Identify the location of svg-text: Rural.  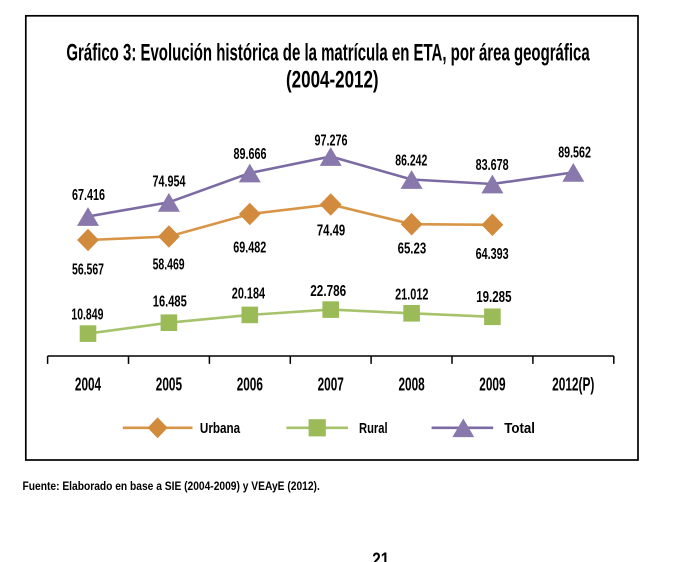
(373, 429).